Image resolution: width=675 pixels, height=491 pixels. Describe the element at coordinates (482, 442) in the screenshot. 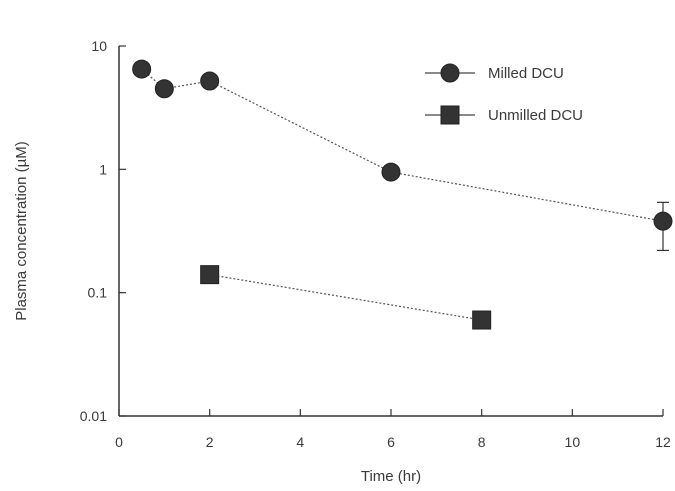

I see `x-tick-label: 8` at that location.